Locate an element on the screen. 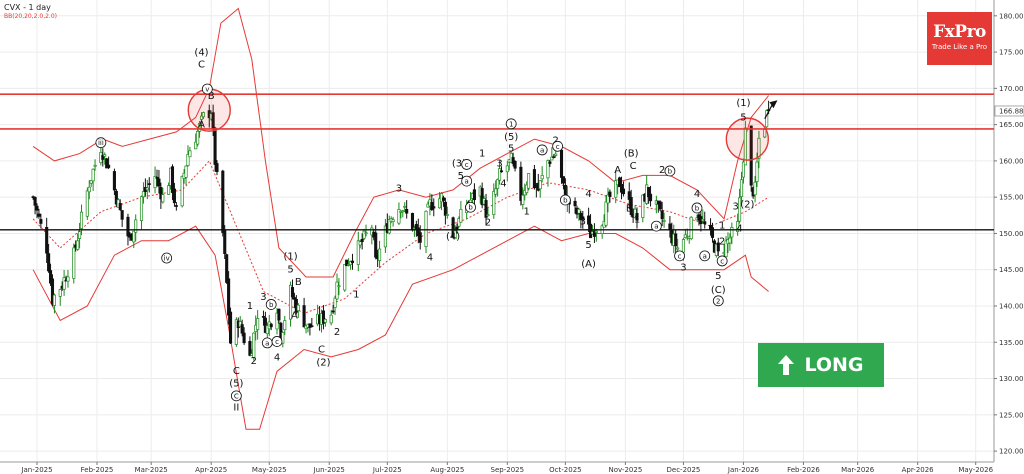 This screenshot has height=474, width=1024. x-tick-label: Jan-2025 is located at coordinates (36, 470).